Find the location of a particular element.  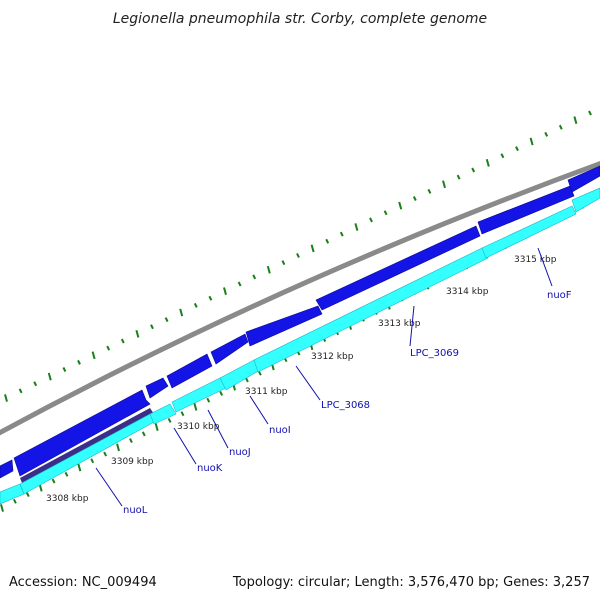

kbp-tick-label: 3315 kbp is located at coordinates (535, 260).